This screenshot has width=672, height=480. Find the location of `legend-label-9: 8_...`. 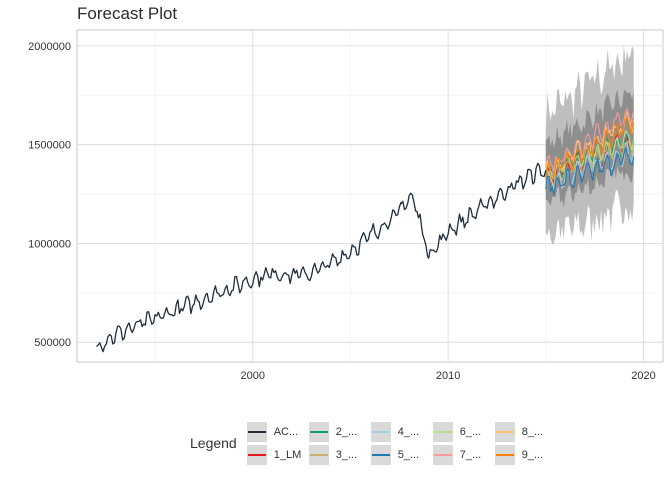

legend-label-9: 8_... is located at coordinates (532, 431).